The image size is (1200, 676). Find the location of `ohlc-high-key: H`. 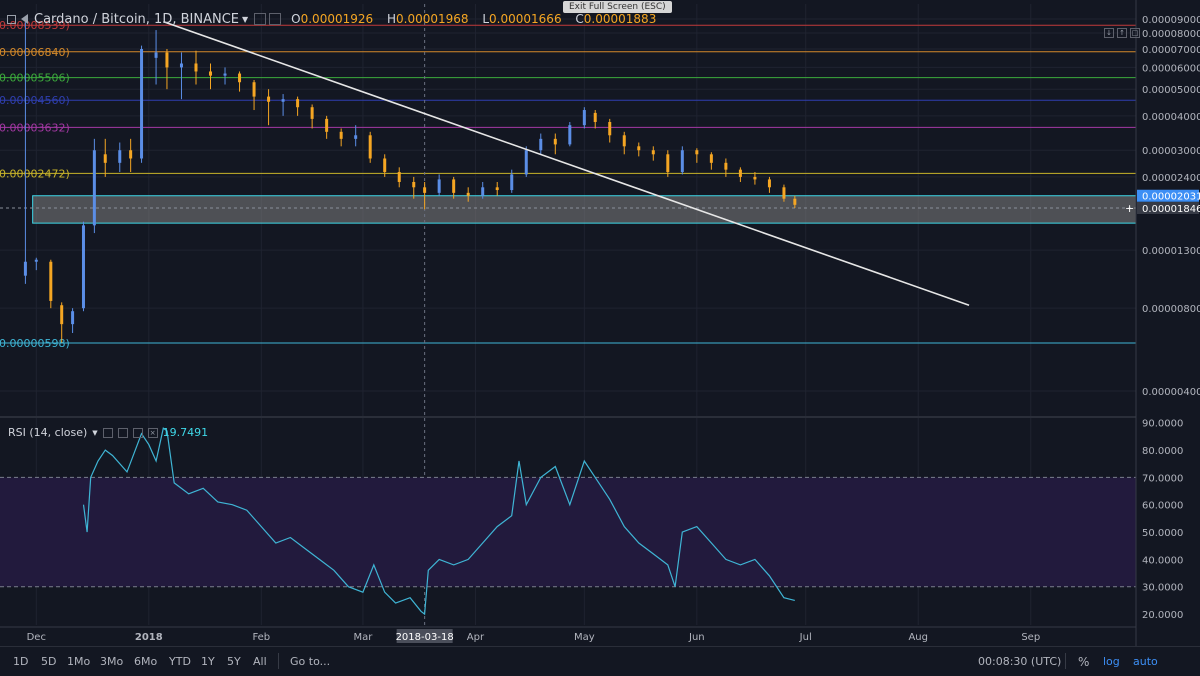

ohlc-high-key: H is located at coordinates (391, 19).